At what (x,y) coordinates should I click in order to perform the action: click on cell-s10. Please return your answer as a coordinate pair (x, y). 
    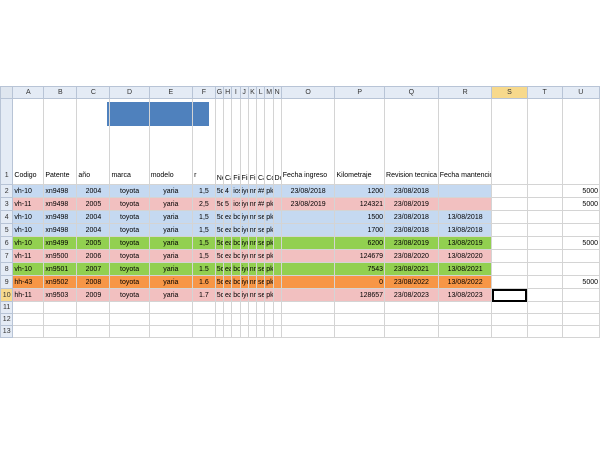
    Looking at the image, I should click on (509, 295).